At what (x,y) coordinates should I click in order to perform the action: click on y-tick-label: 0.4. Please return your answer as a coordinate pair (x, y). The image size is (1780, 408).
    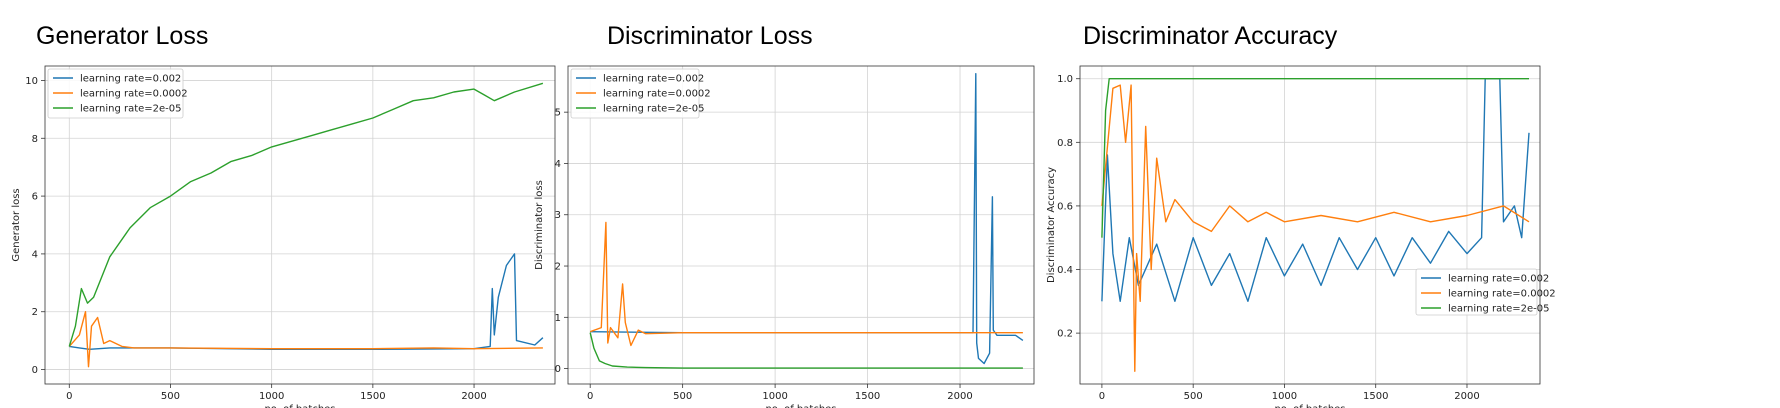
    Looking at the image, I should click on (1065, 270).